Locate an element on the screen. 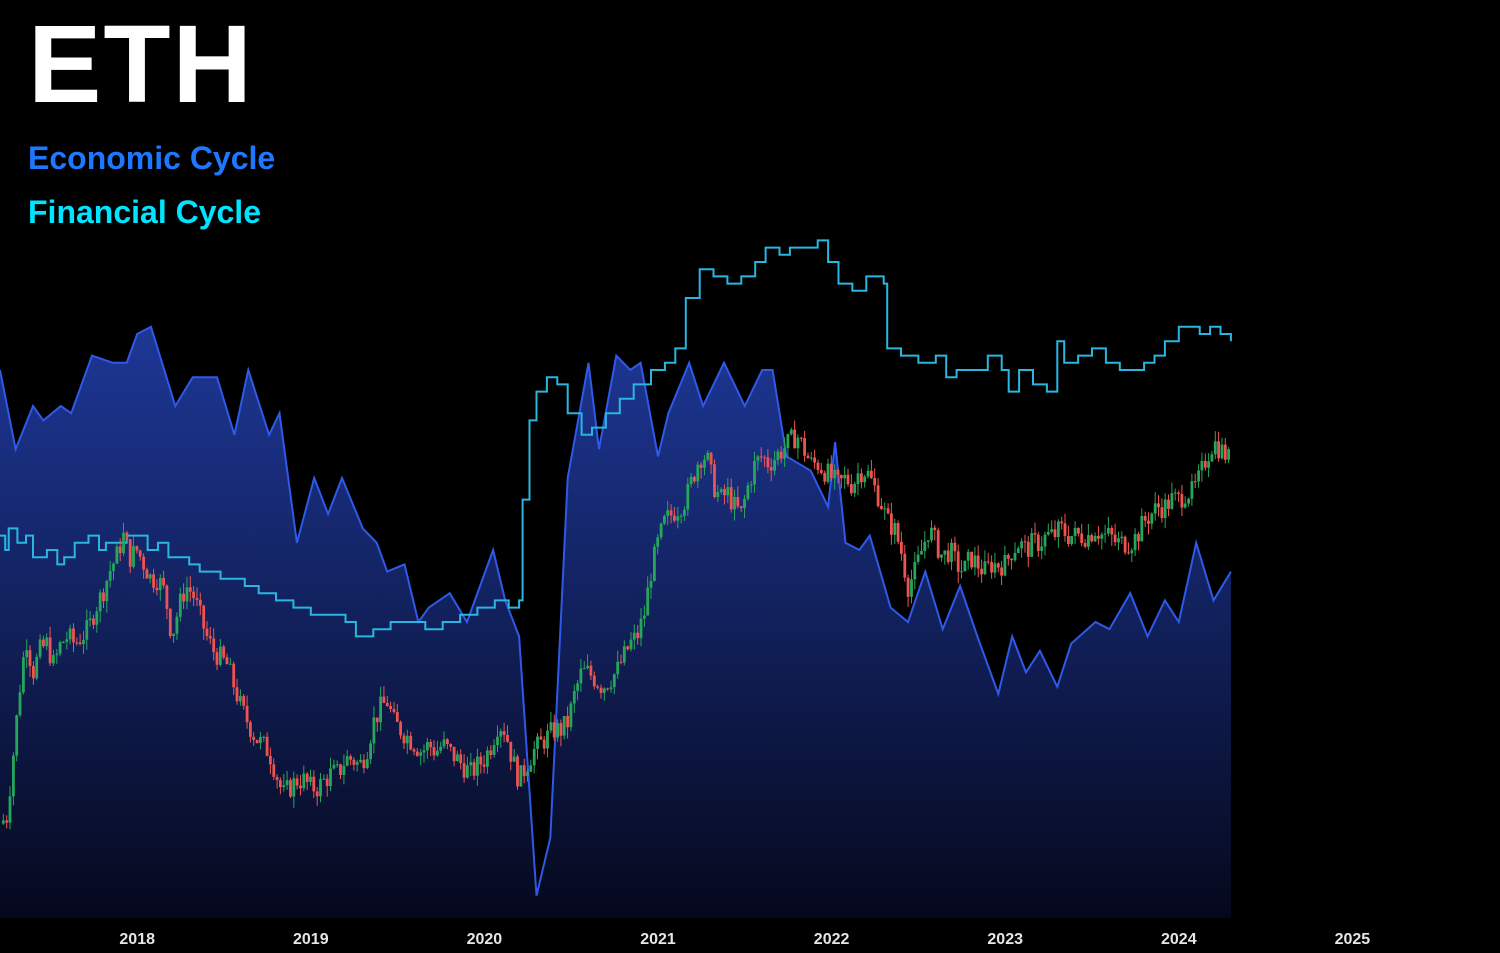  x-axis: 2018 2019 2020 2021 2022 2023 2024 2025 is located at coordinates (744, 939).